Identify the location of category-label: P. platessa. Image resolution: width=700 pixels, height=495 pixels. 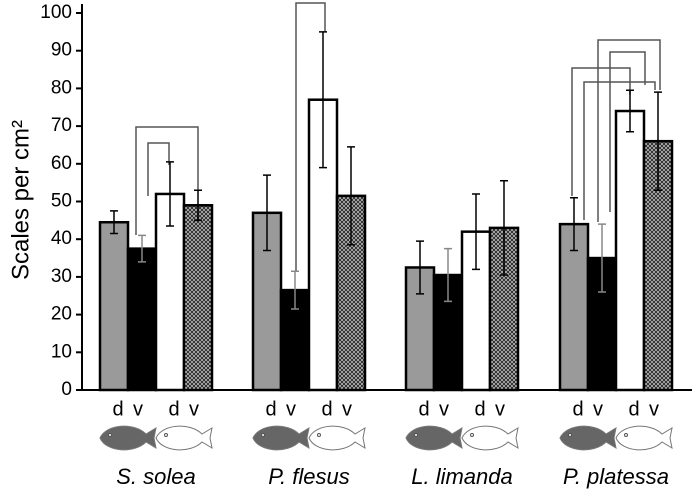
(616, 476).